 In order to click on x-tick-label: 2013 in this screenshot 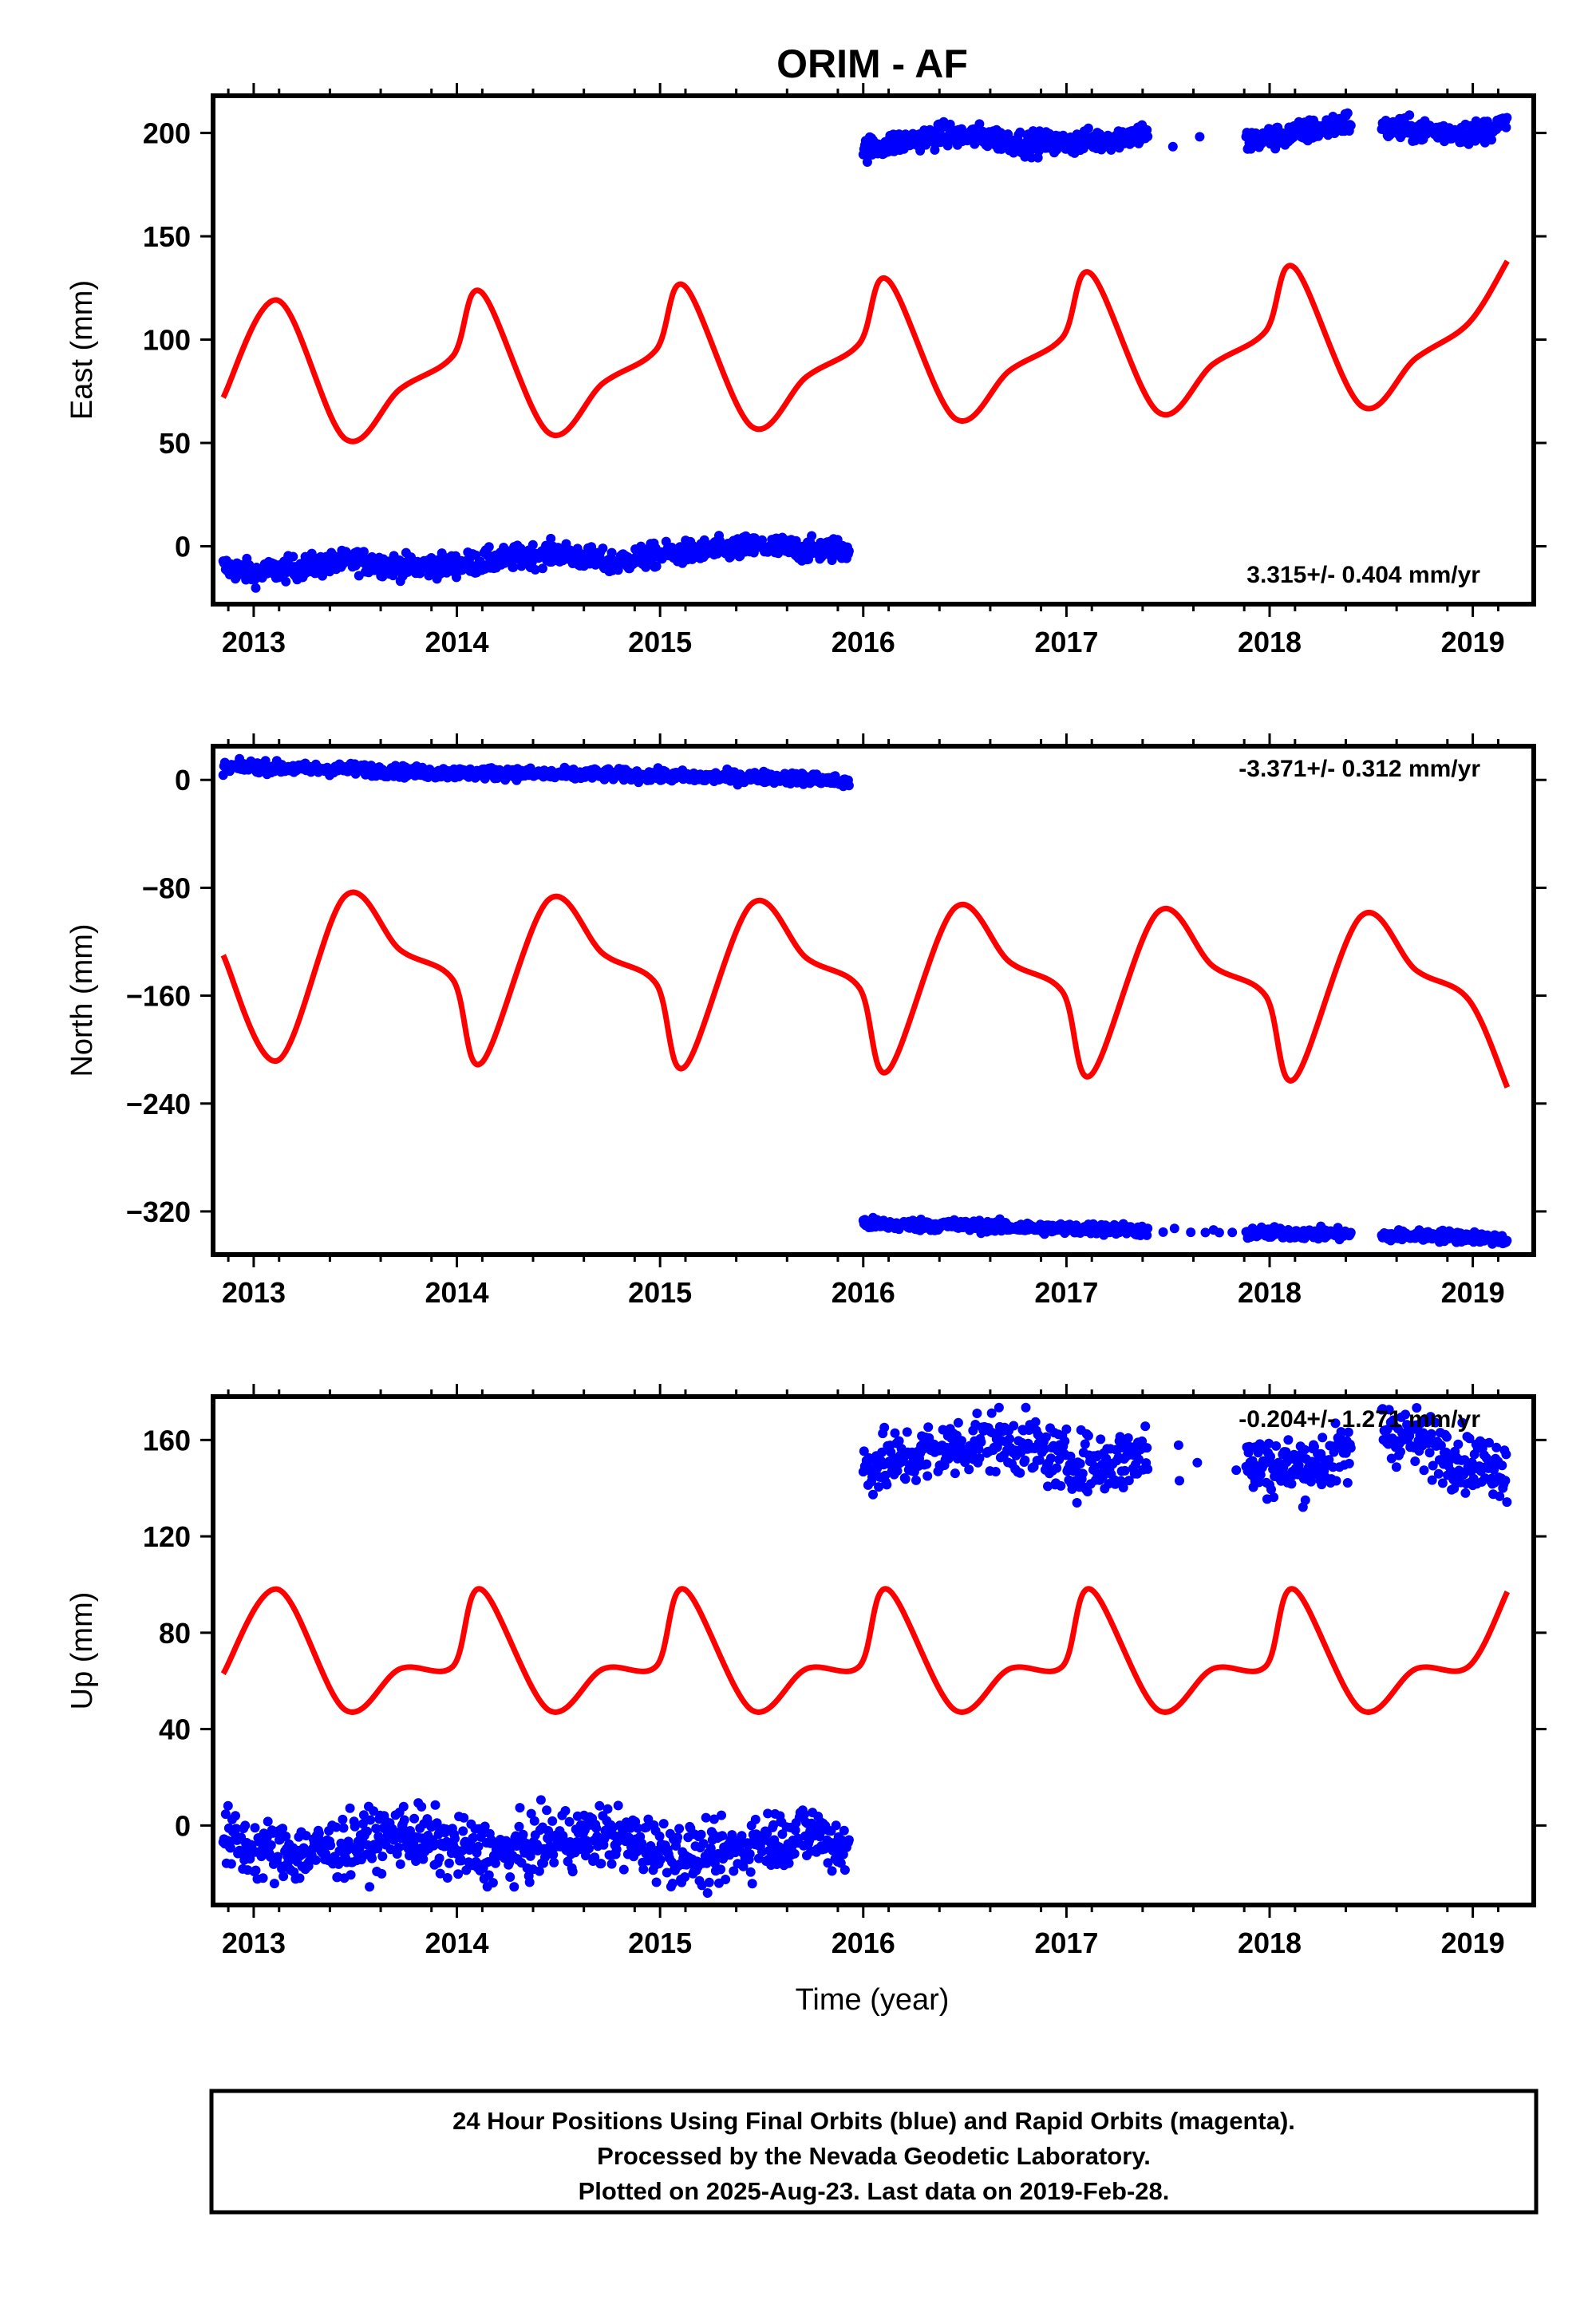, I will do `click(254, 642)`.